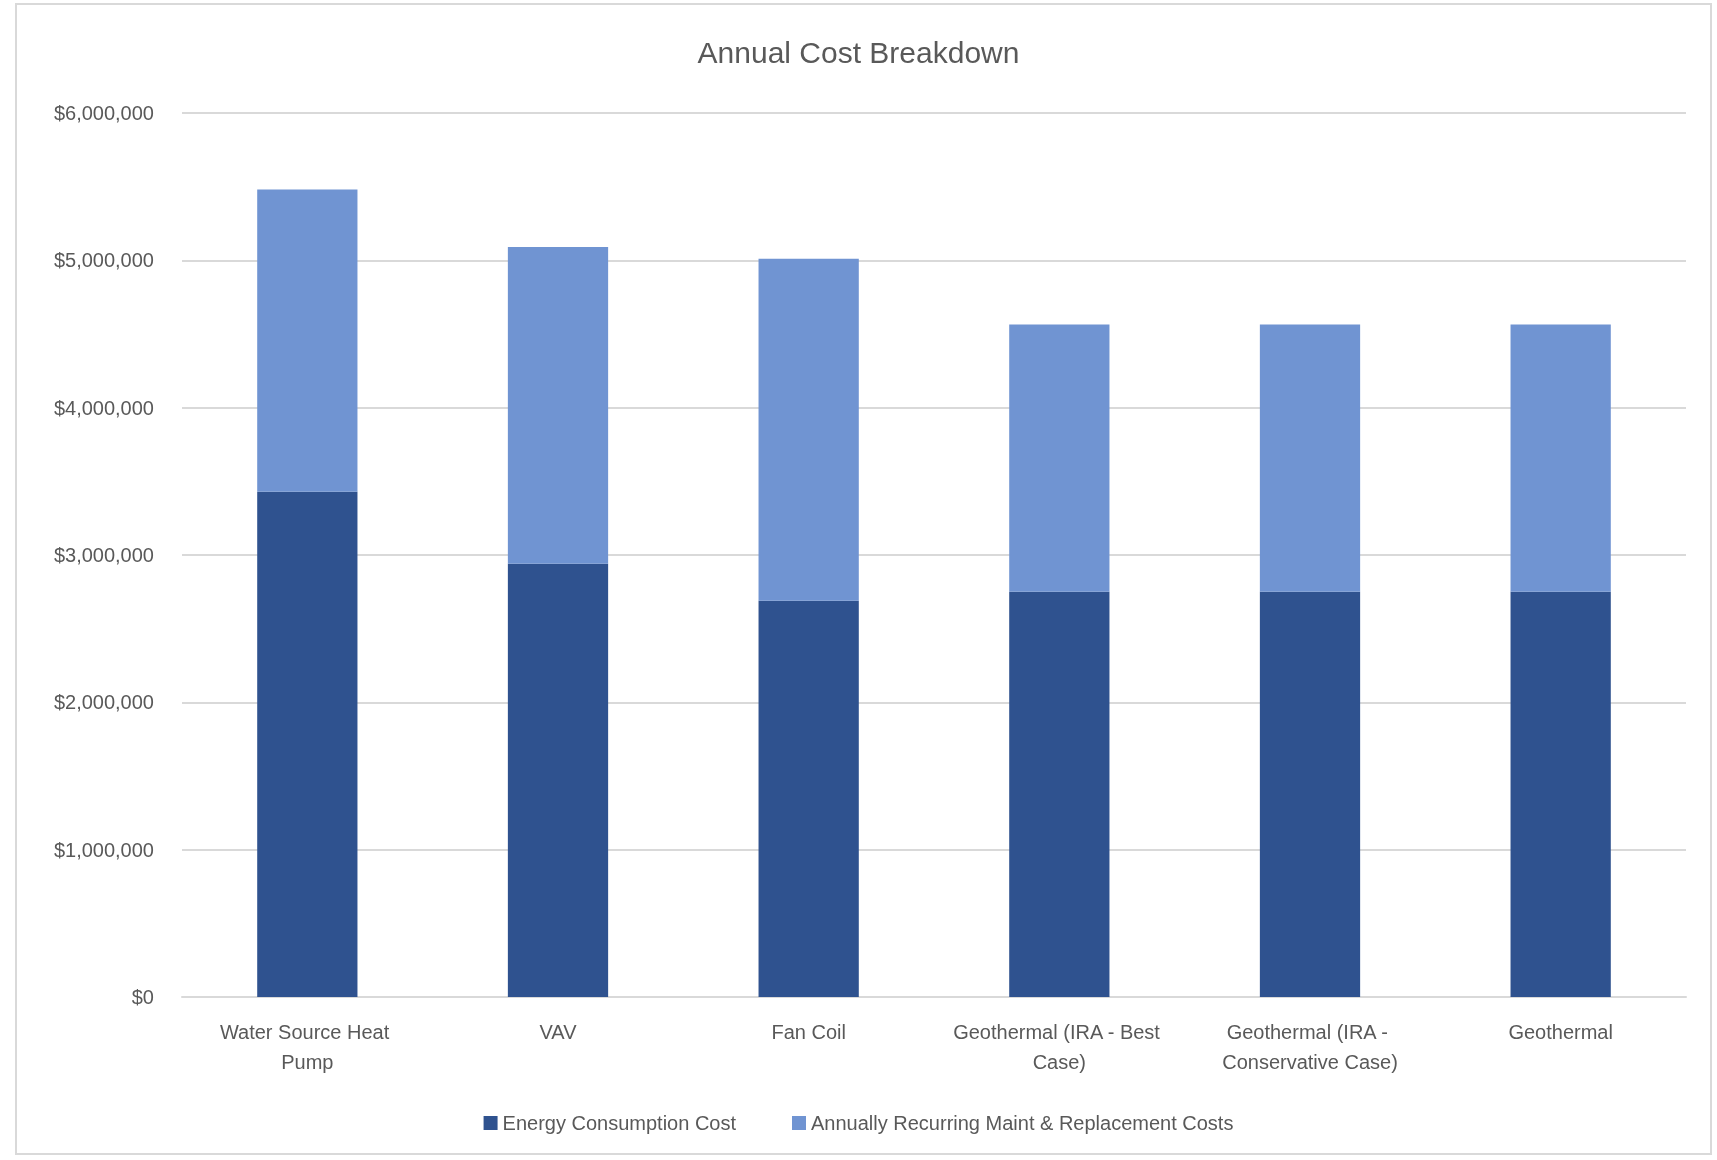  Describe the element at coordinates (619, 1123) in the screenshot. I see `legend-label: Energy Consumption Cost` at that location.